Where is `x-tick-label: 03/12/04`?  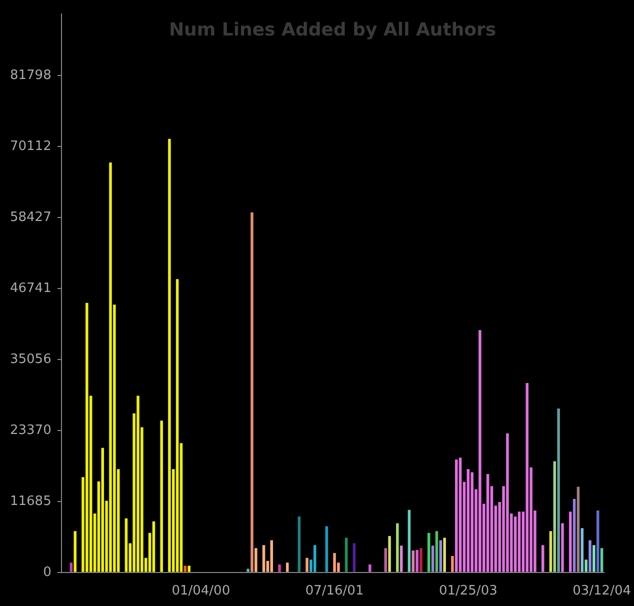
x-tick-label: 03/12/04 is located at coordinates (601, 591).